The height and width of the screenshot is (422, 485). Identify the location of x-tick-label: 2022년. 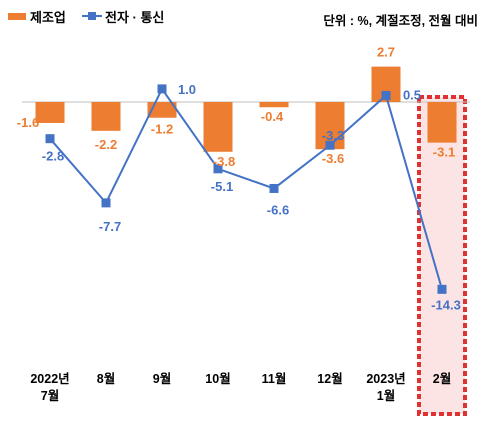
(49, 379).